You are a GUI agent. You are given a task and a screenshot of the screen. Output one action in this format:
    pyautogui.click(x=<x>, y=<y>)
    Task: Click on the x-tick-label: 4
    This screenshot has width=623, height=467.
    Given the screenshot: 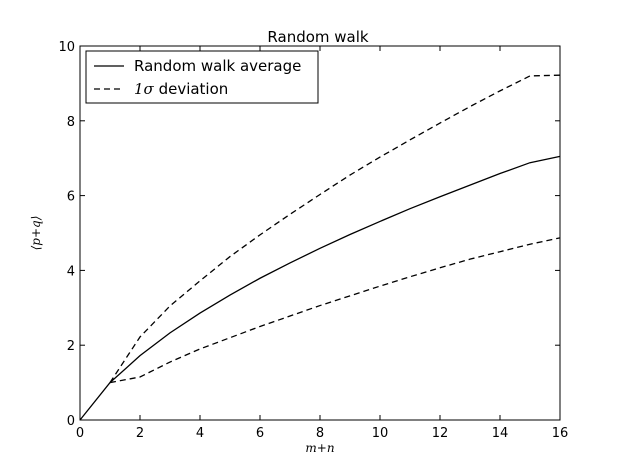 What is the action you would take?
    pyautogui.click(x=200, y=433)
    